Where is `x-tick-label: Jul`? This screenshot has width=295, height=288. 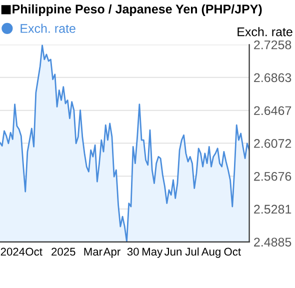 x-tick-label: Jul is located at coordinates (192, 251).